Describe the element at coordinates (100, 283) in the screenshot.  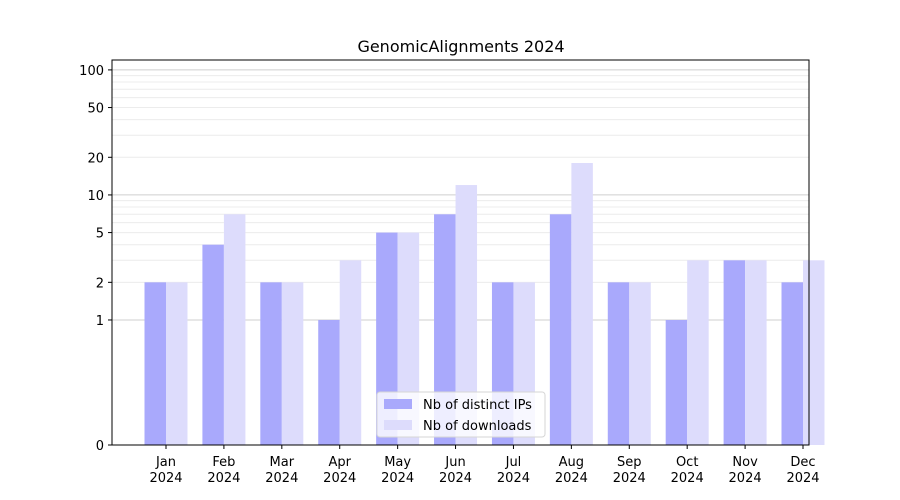
I see `y-tick-label: 2` at that location.